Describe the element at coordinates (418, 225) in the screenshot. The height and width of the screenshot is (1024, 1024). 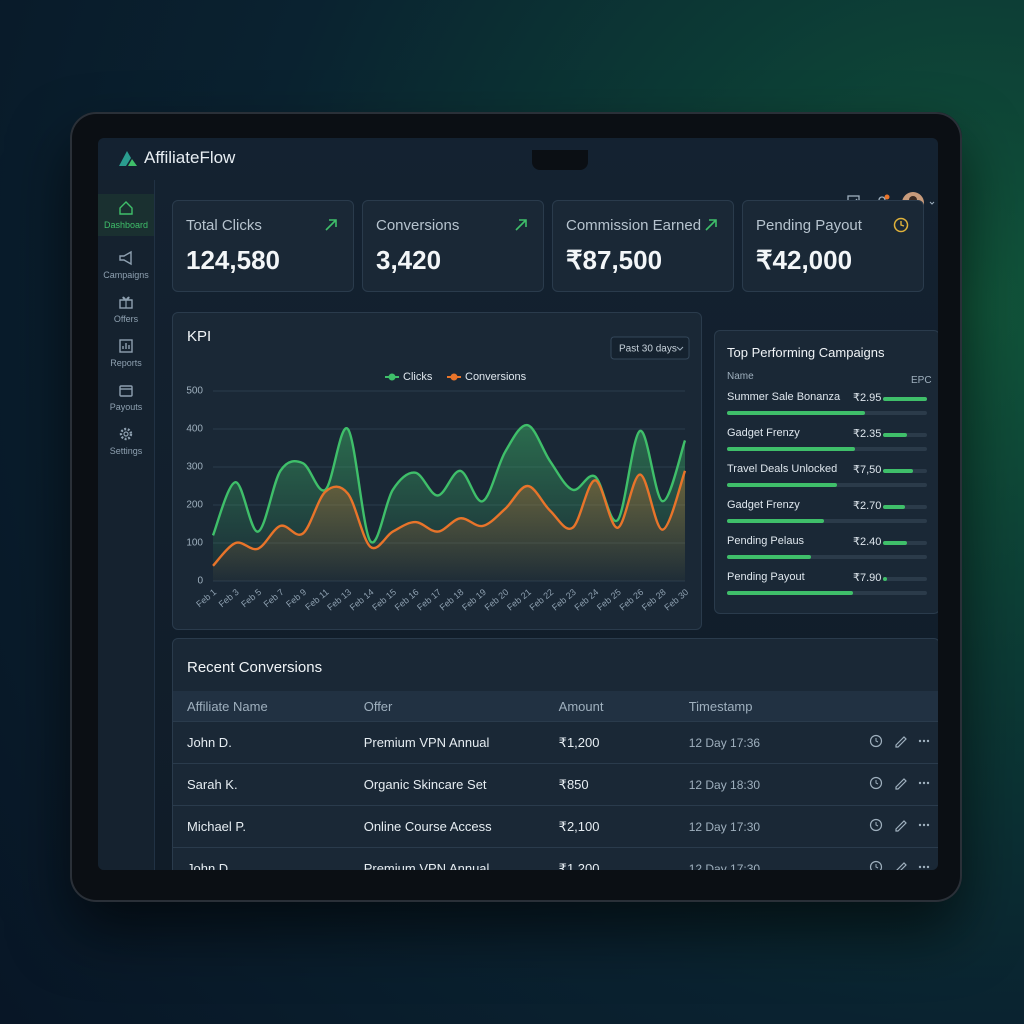
I see `kpi-label: Conversions` at that location.